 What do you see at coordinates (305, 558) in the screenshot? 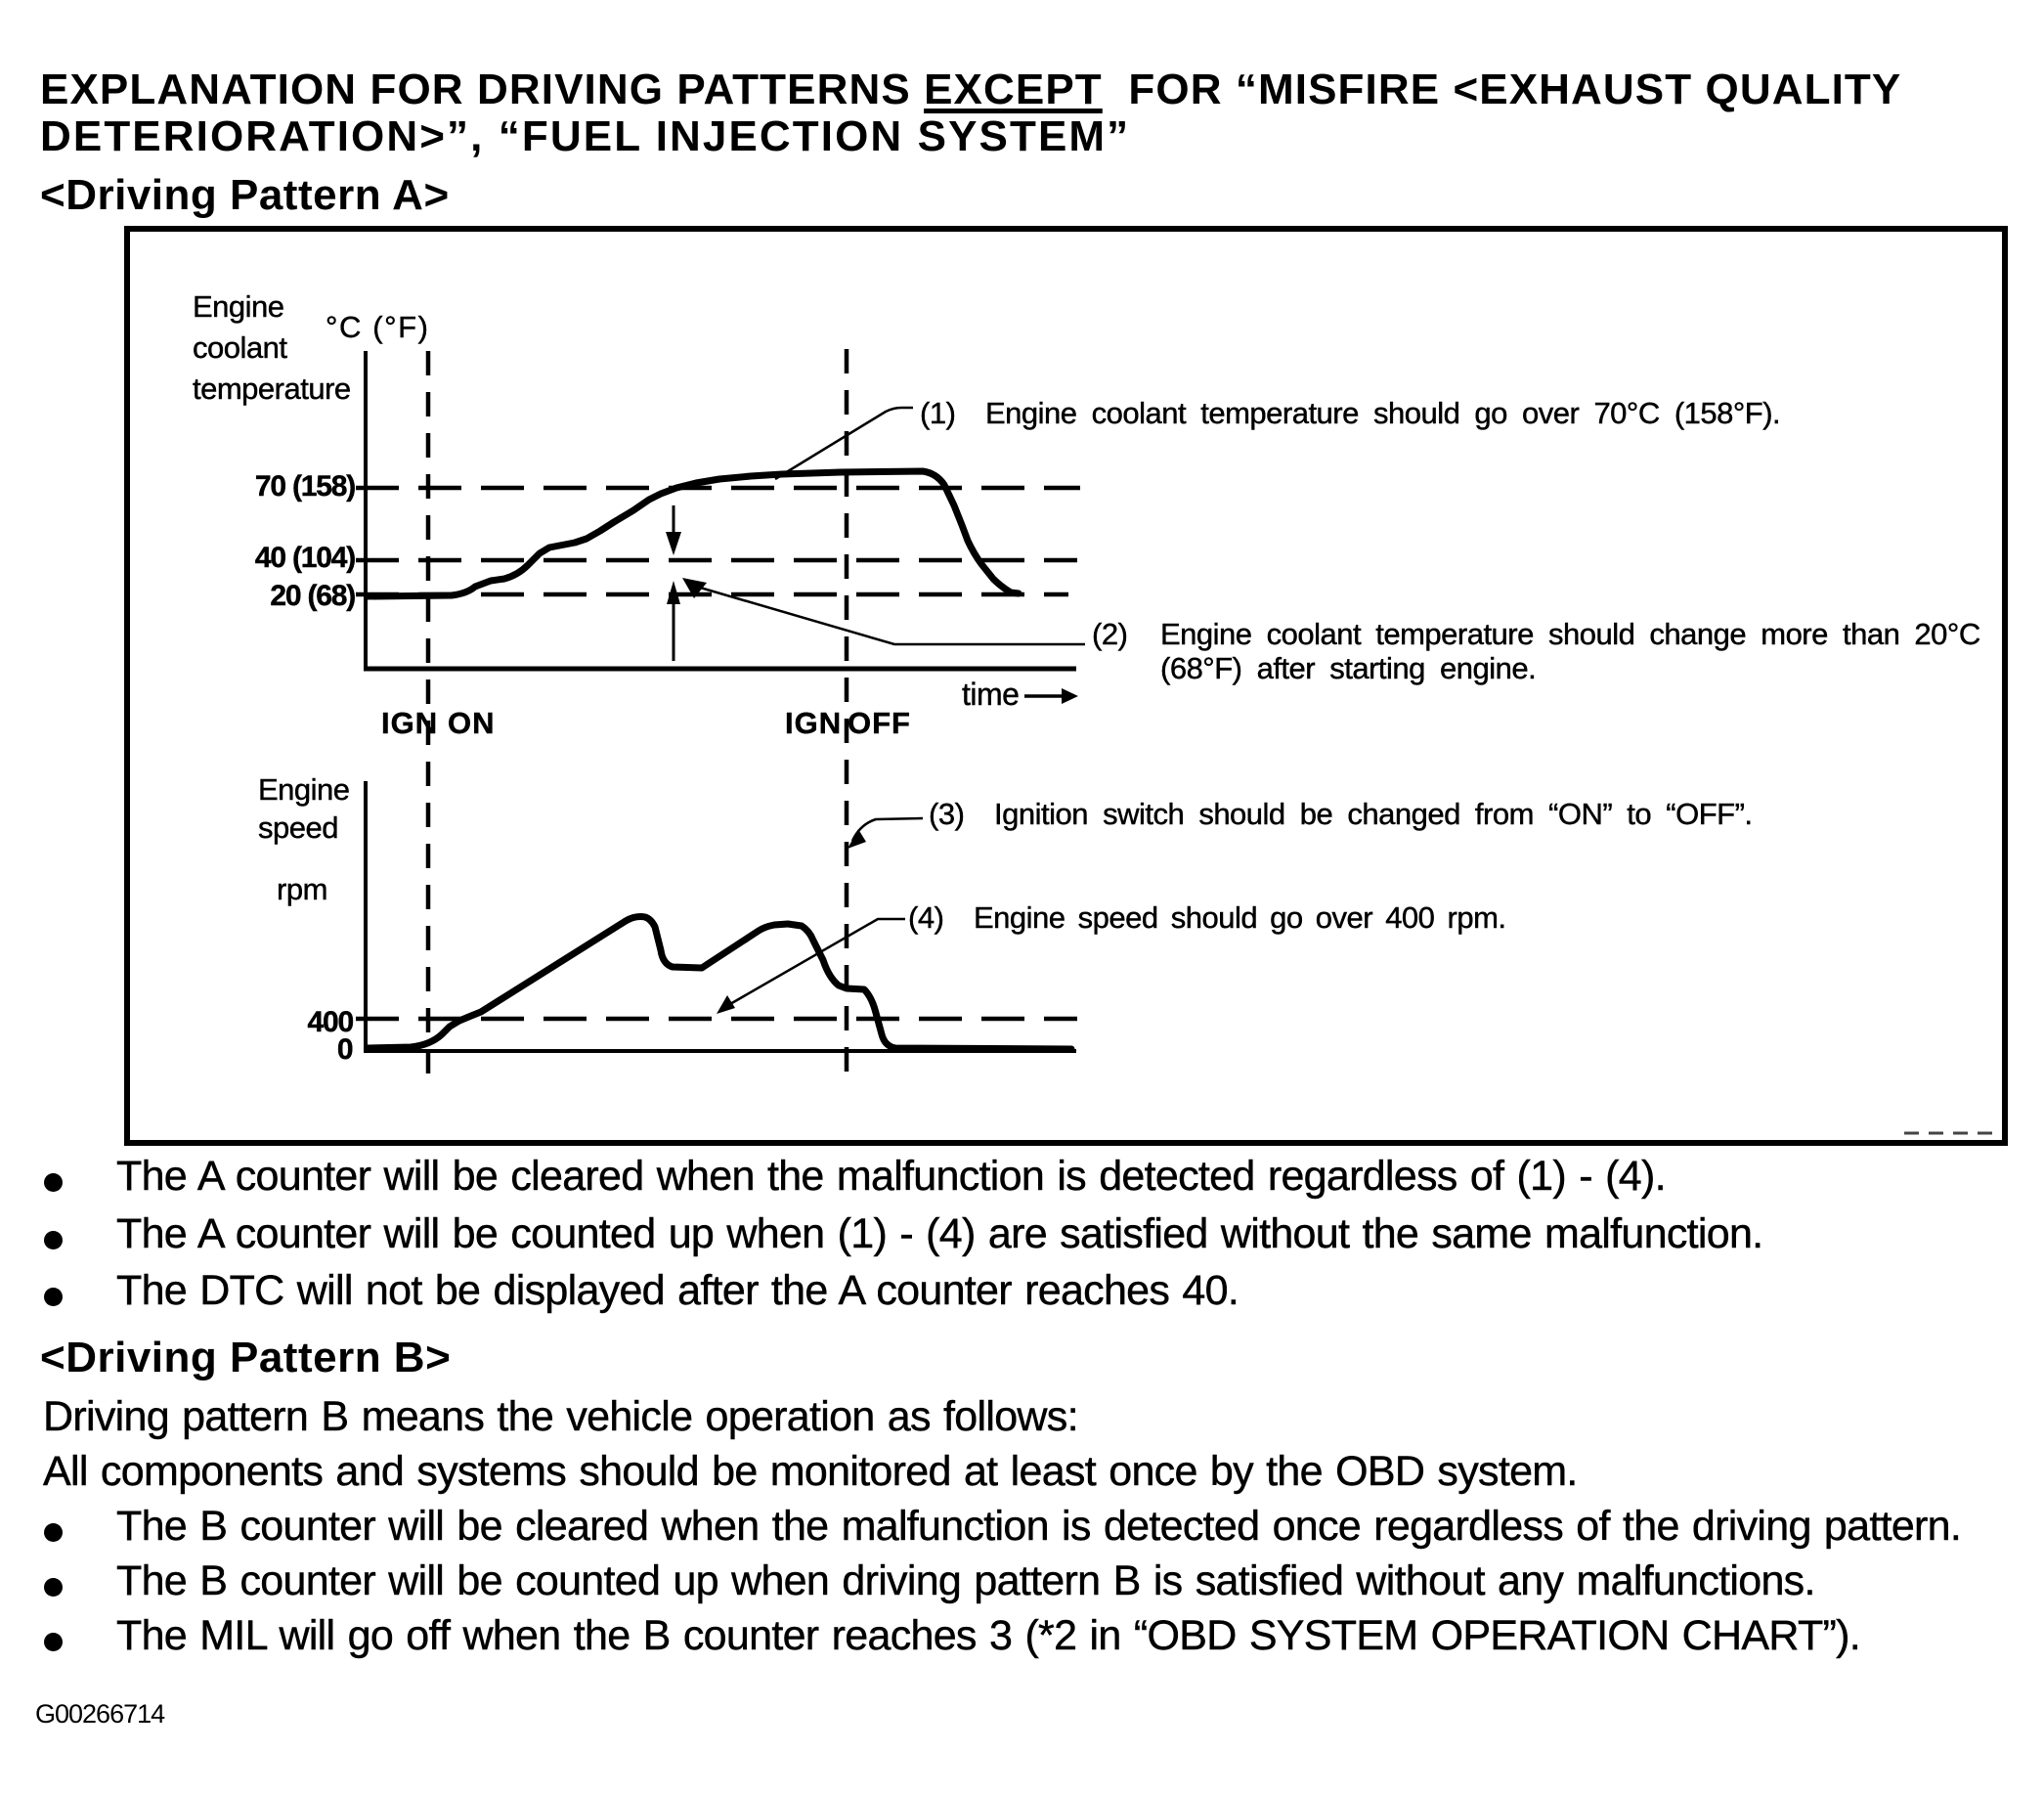
I see `svg-text: 40 (104)` at bounding box center [305, 558].